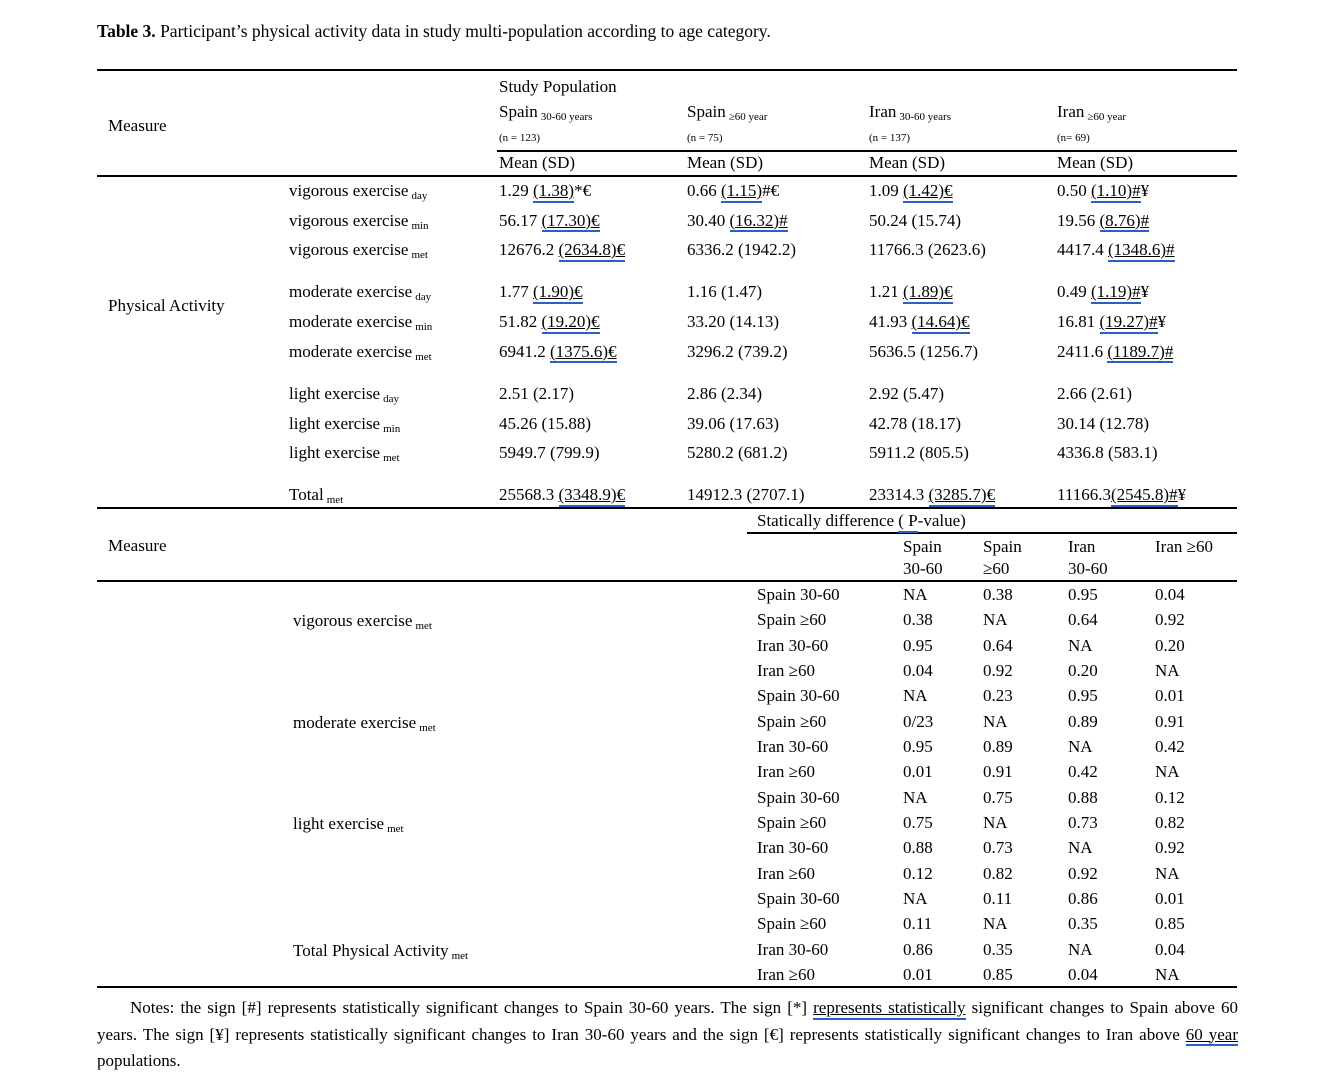  I want to click on value-cell: 30.14 (12.78), so click(1103, 424).